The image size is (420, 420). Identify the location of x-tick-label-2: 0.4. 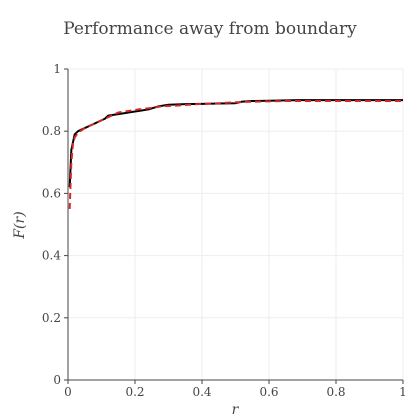
(201, 392).